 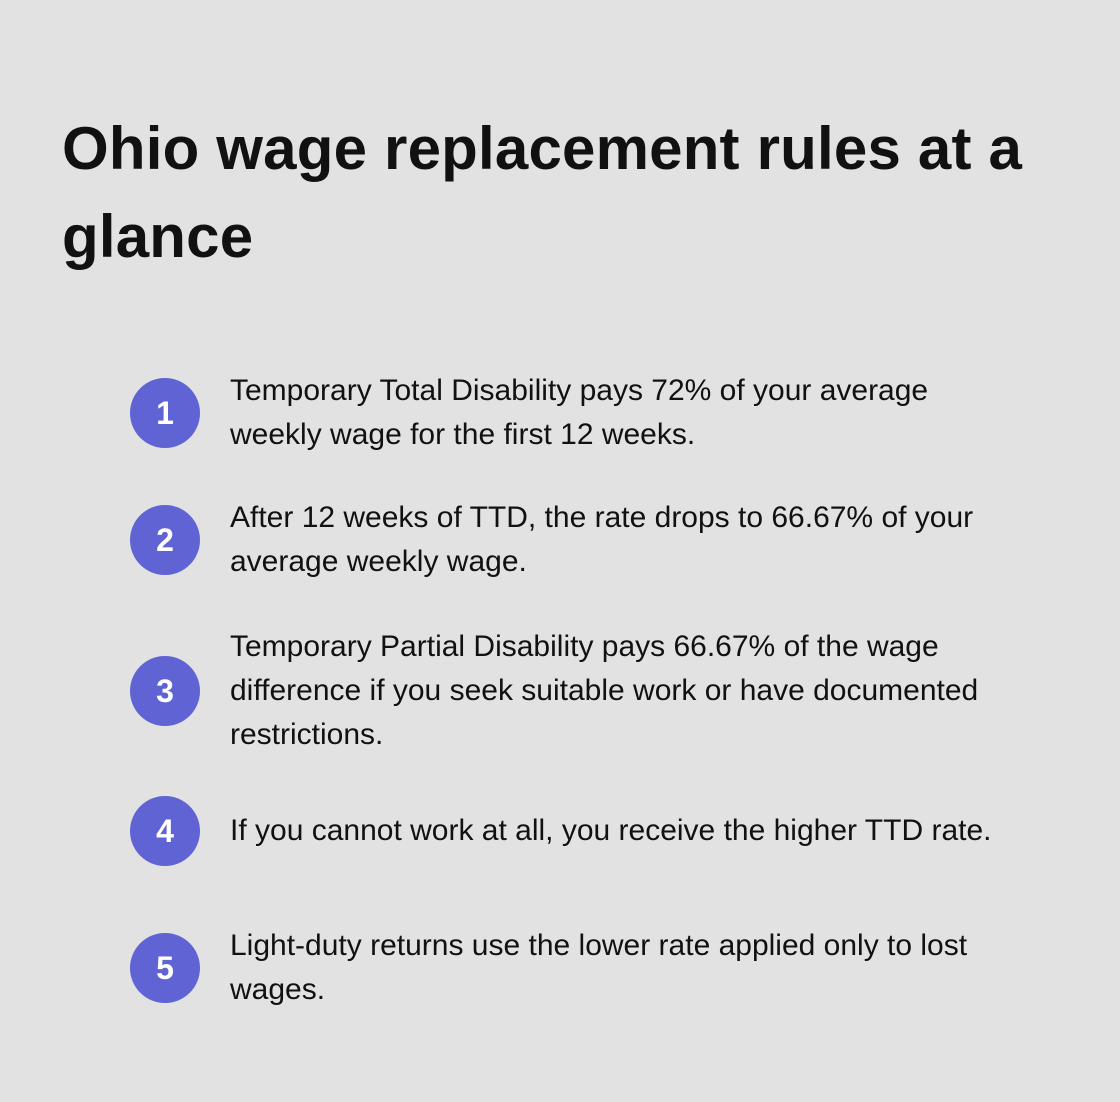 I want to click on step-number: 4, so click(x=165, y=831).